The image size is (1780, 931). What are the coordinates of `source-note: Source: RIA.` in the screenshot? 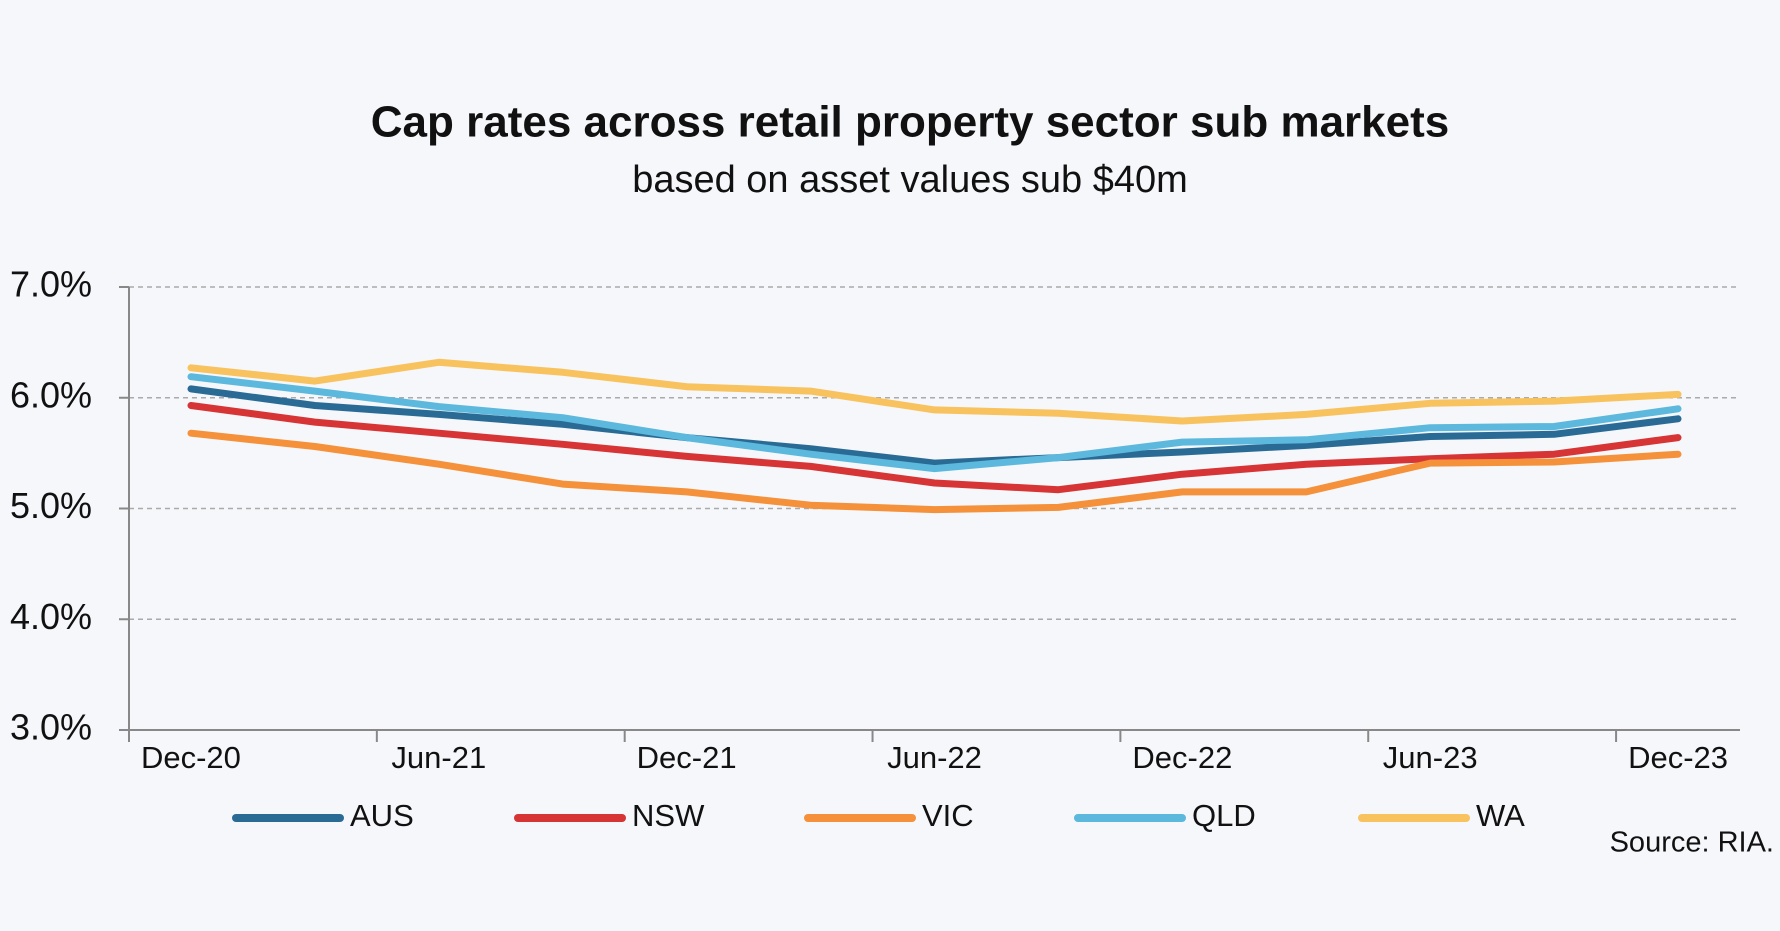 It's located at (1692, 843).